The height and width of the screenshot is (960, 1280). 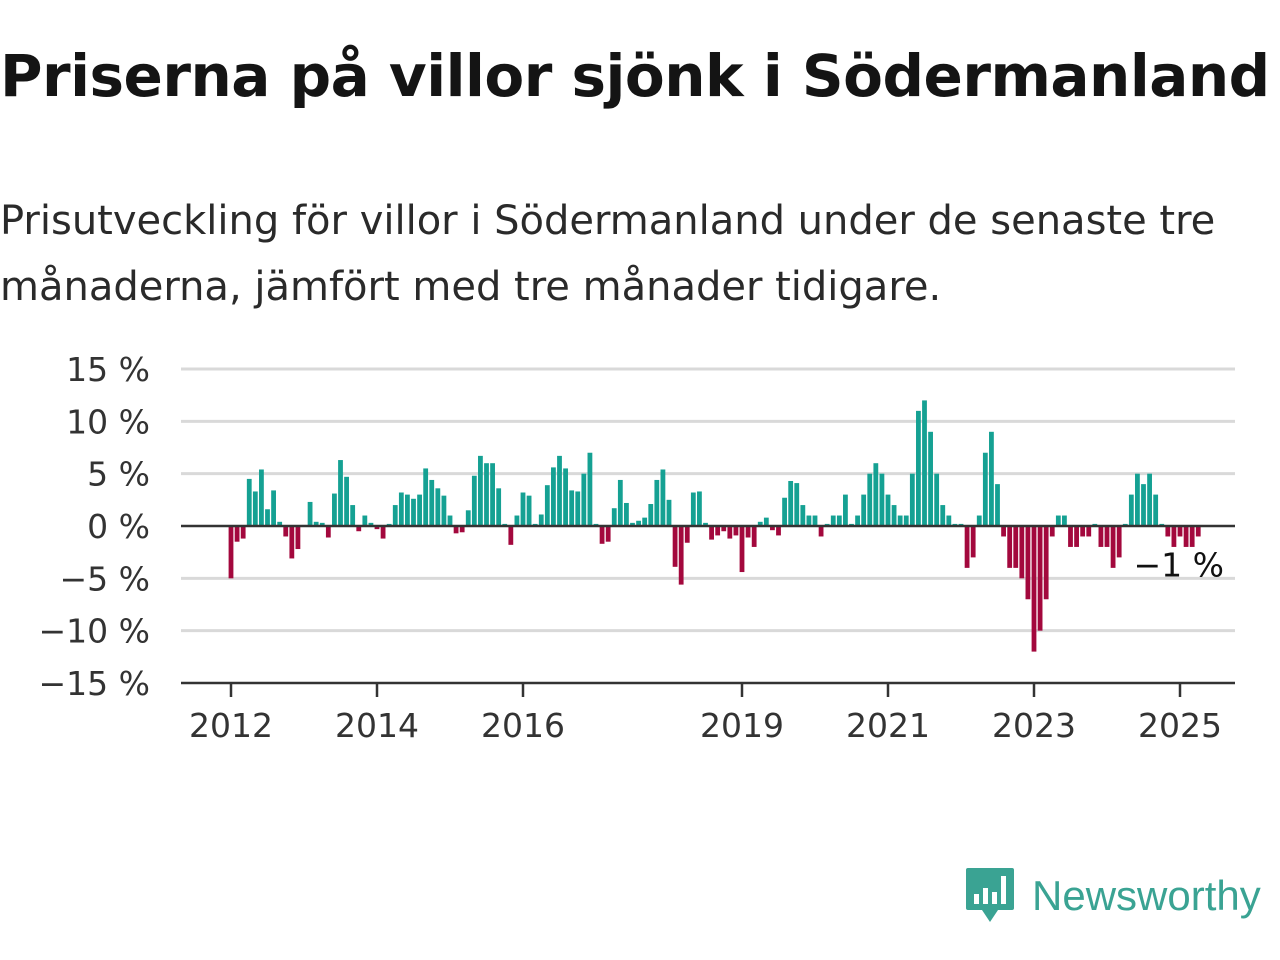 I want to click on x-axis: 2012 2014 2016 2019 2021 2023 2025, so click(x=708, y=713).